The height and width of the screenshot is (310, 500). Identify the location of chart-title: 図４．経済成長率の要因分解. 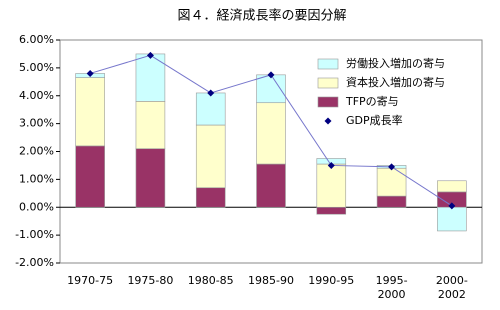
(261, 16).